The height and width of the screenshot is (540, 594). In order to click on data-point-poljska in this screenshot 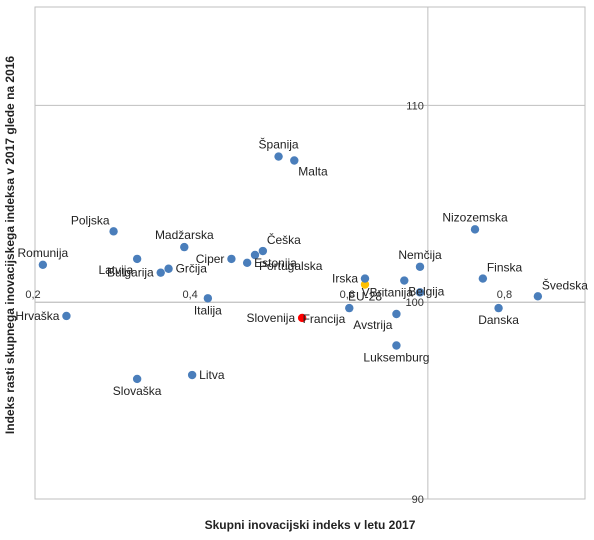, I will do `click(113, 231)`.